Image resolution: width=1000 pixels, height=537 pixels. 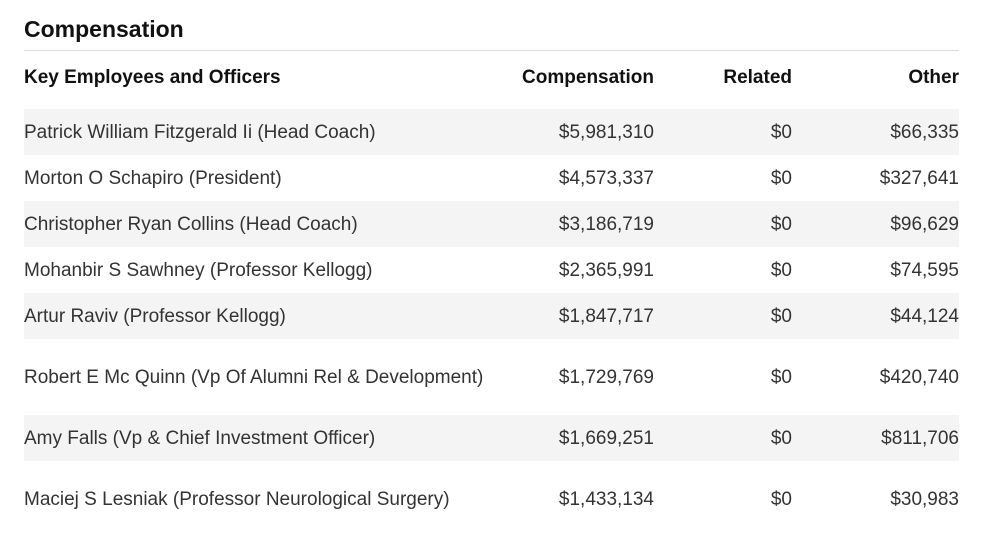 I want to click on header-key-employees: Key Employees and Officers, so click(x=152, y=77).